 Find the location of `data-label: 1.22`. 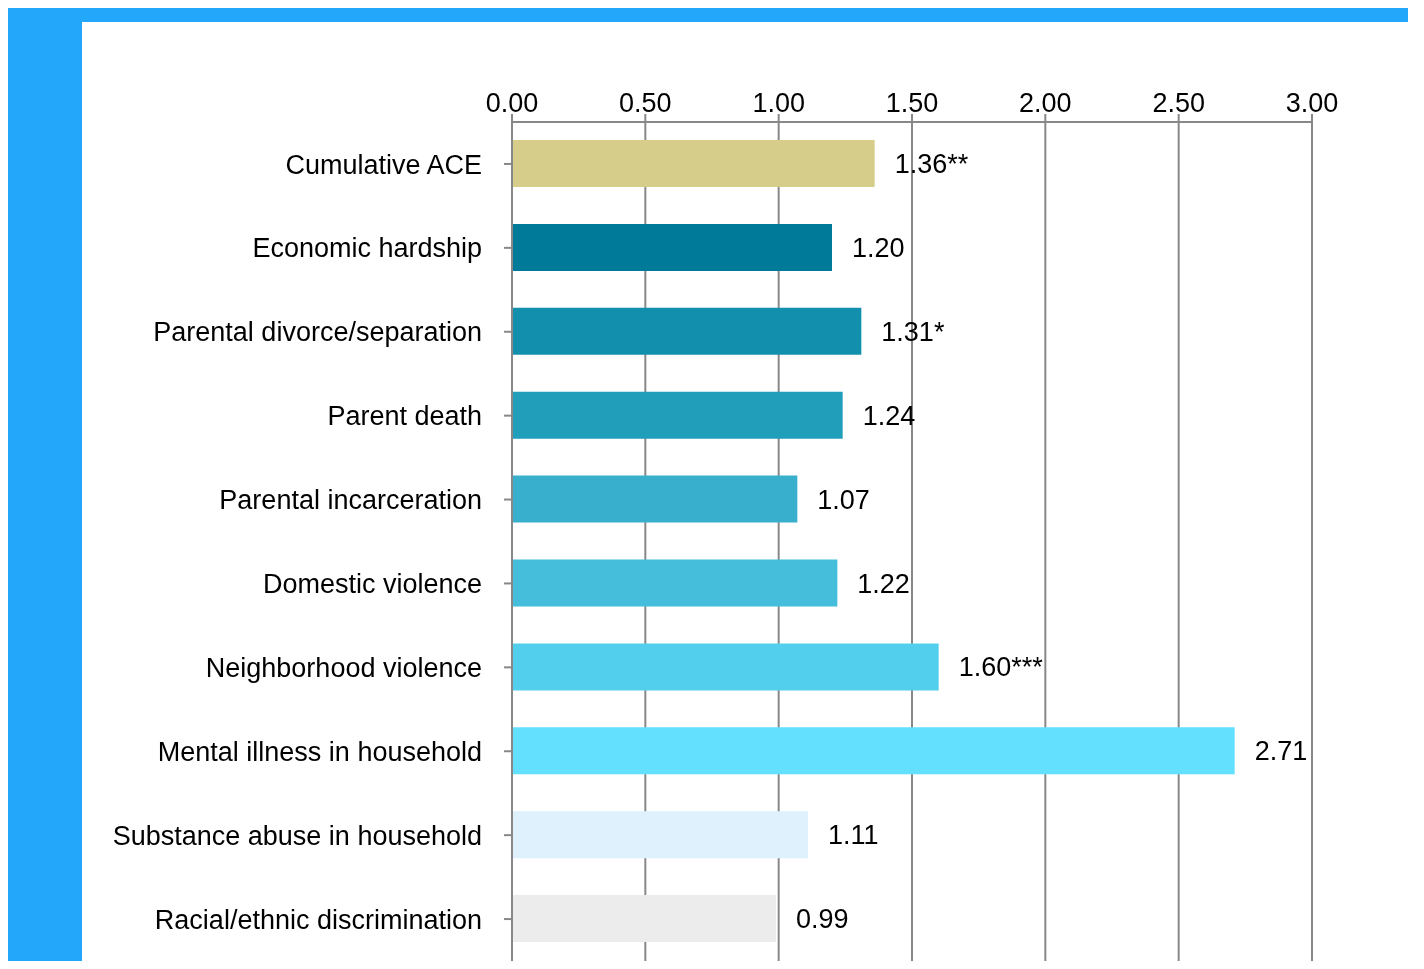

data-label: 1.22 is located at coordinates (883, 583).